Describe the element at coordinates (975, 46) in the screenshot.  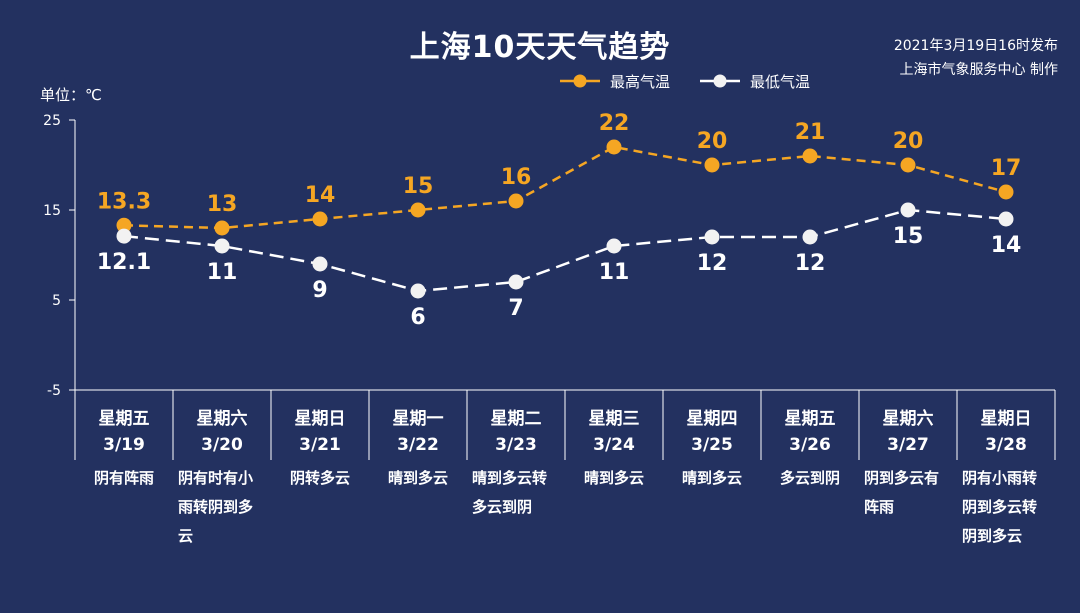
I see `issue-time: 2021年3月19日16时发布` at that location.